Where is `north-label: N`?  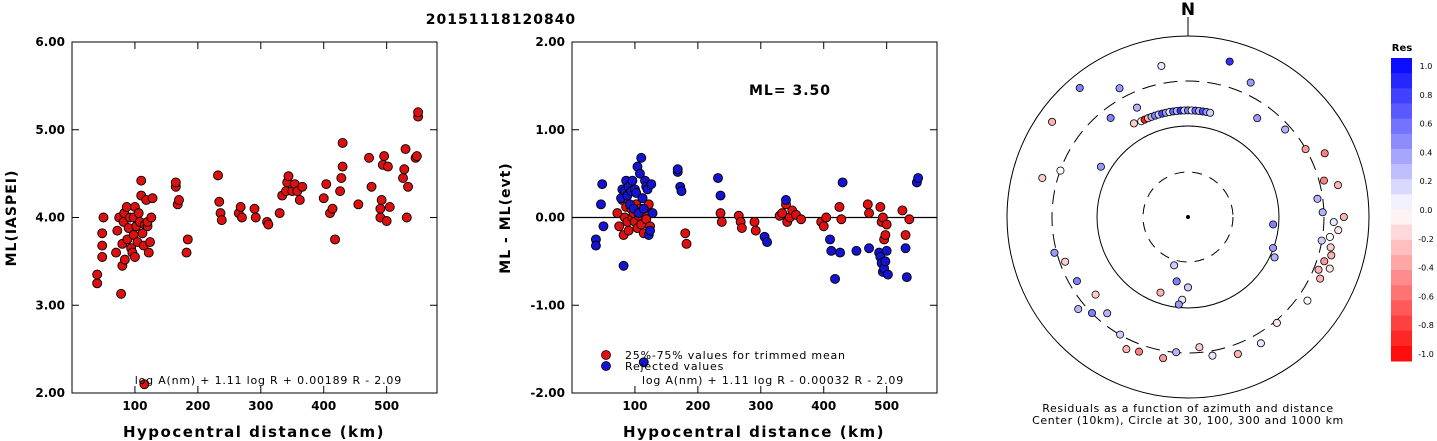 north-label: N is located at coordinates (1188, 10).